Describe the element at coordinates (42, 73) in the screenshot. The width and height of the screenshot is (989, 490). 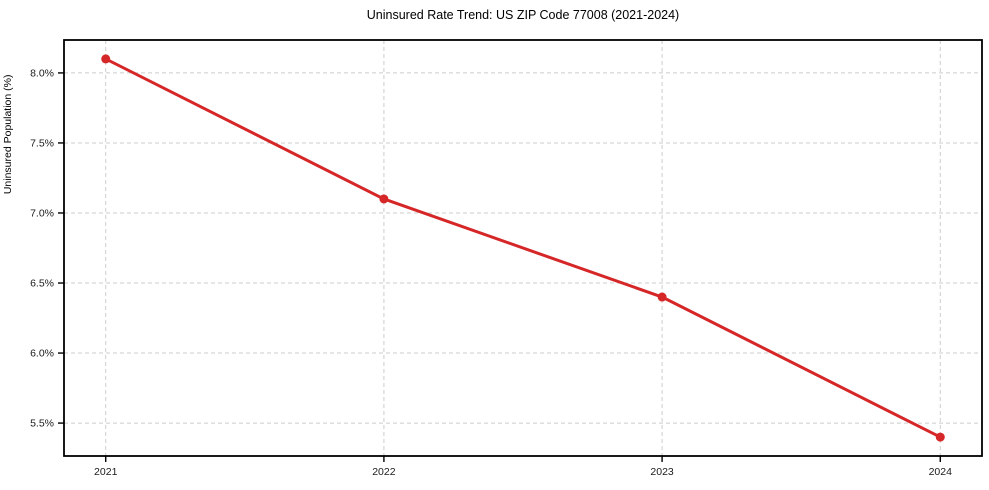
I see `y-tick-label: 8.0%` at that location.